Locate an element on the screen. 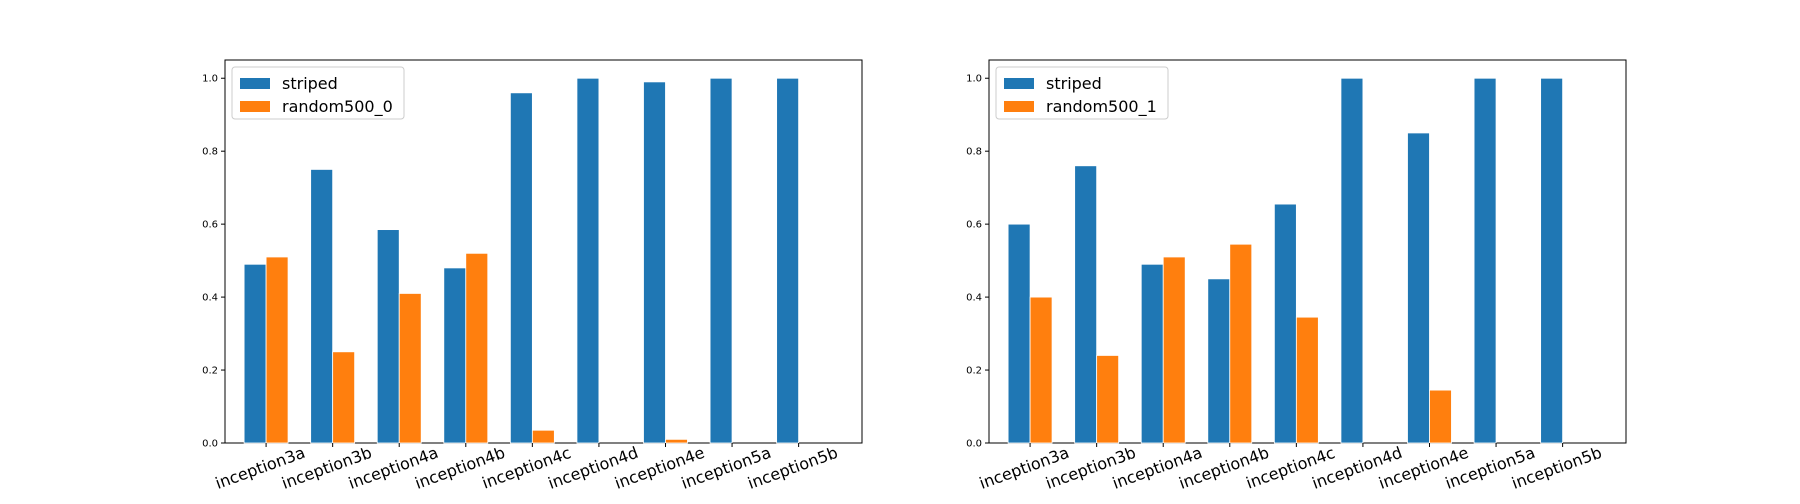 This screenshot has width=1800, height=504. legend: striped random500_1 is located at coordinates (1082, 93).